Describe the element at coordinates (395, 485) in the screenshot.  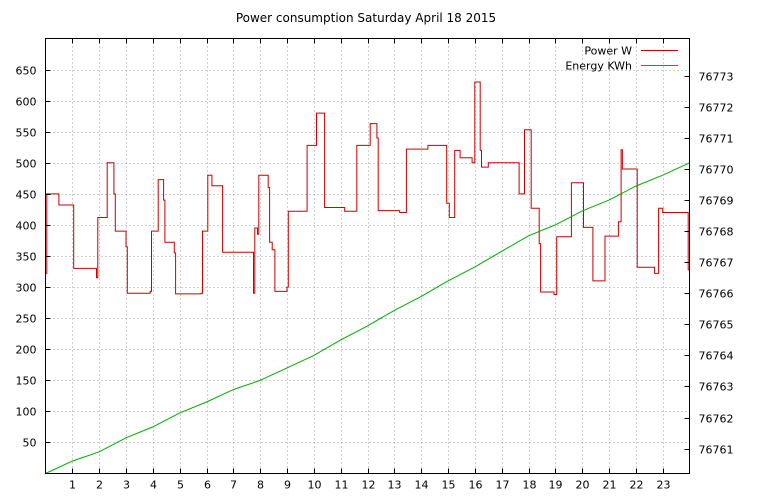
I see `x-tick-label: 13` at that location.